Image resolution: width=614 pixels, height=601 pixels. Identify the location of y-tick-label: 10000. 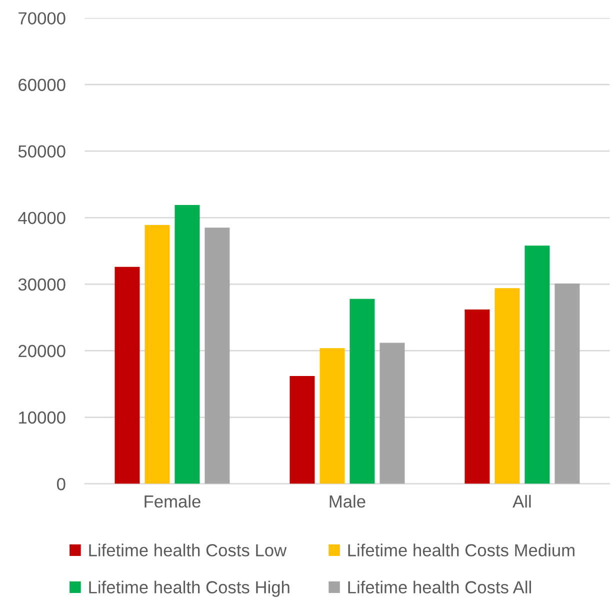
(42, 417).